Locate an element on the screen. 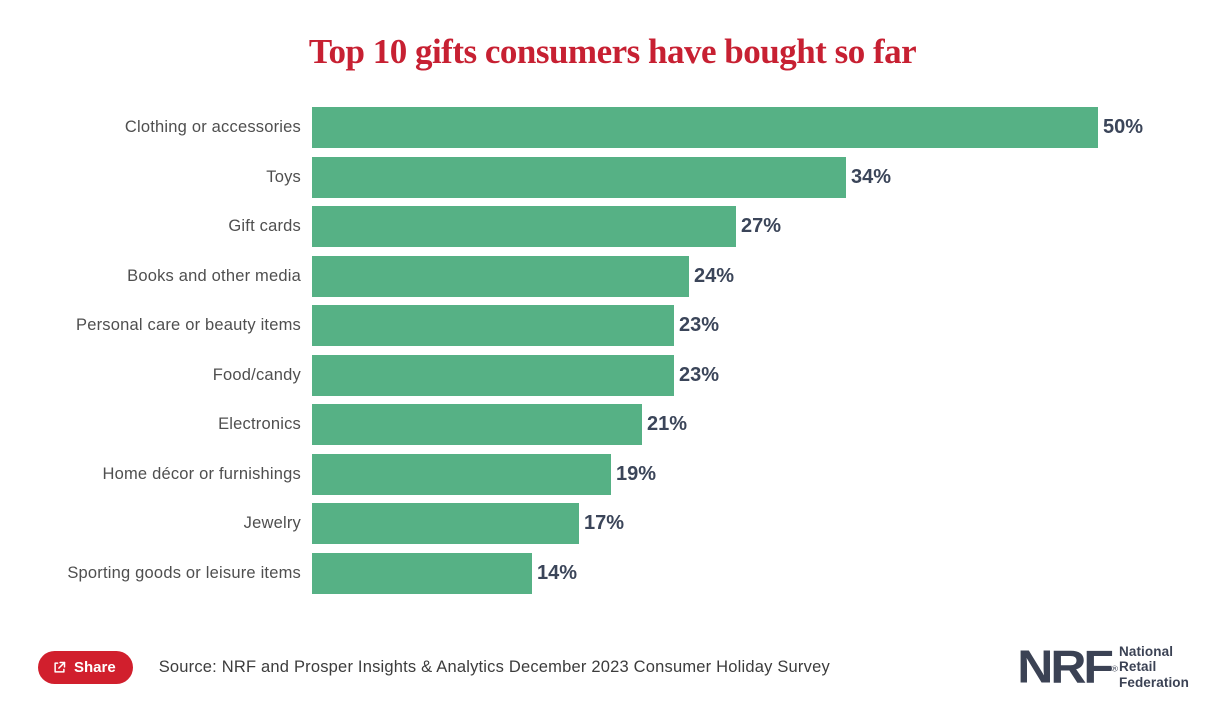  value-label: 27% is located at coordinates (761, 226).